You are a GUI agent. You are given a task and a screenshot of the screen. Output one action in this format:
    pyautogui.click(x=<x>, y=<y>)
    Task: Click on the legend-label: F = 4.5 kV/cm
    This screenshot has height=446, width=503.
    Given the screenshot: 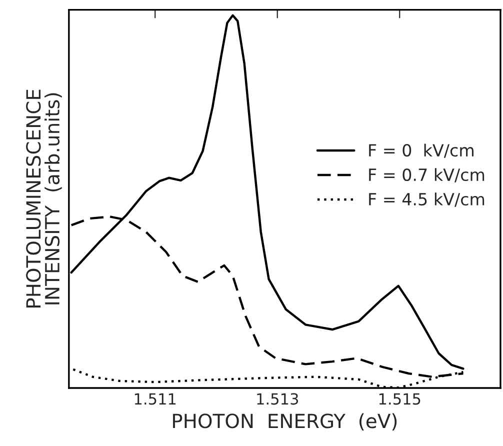 What is the action you would take?
    pyautogui.click(x=426, y=199)
    